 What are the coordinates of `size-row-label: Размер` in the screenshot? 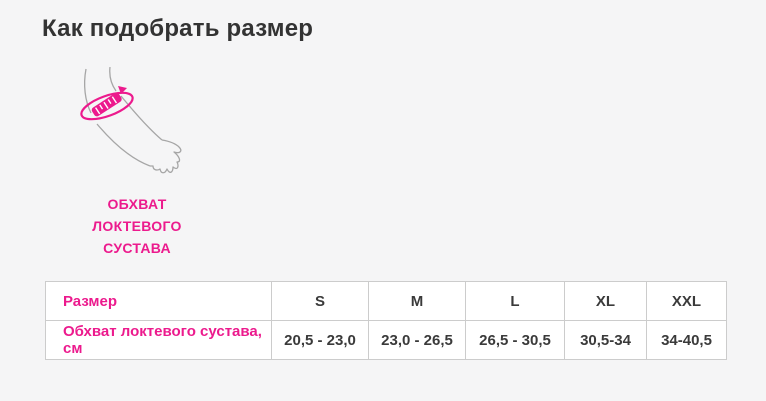 It's located at (158, 301).